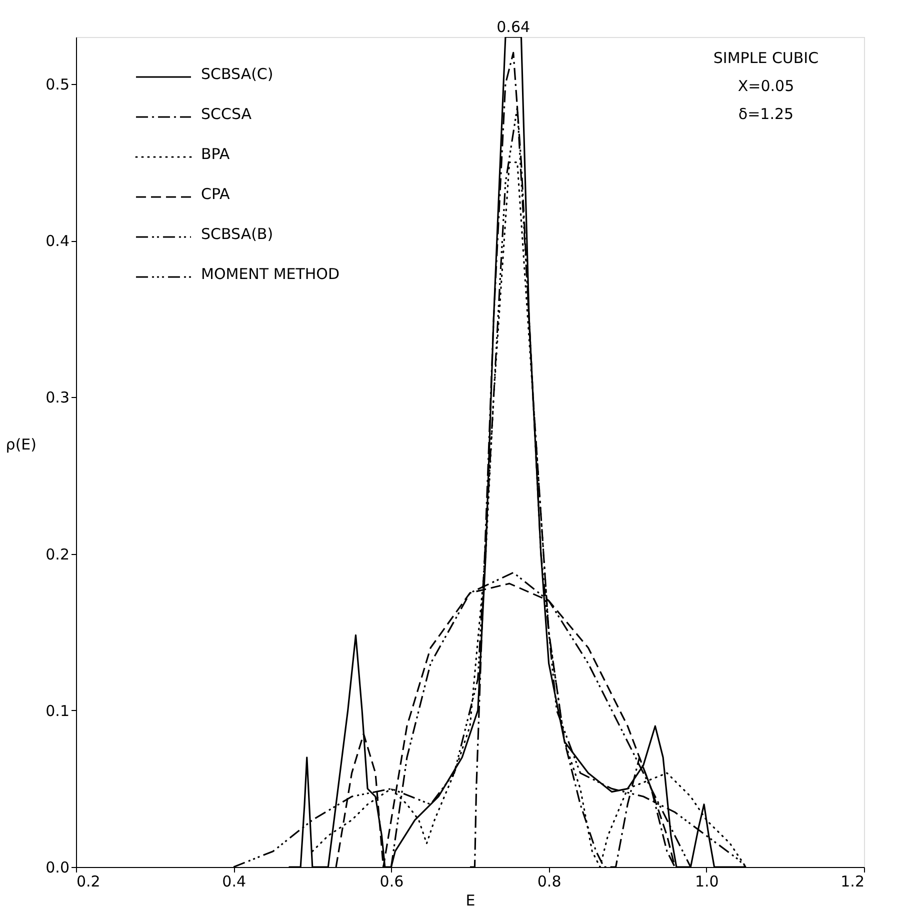 The height and width of the screenshot is (922, 898). What do you see at coordinates (237, 74) in the screenshot?
I see `legend-label: SCBSA(C)` at bounding box center [237, 74].